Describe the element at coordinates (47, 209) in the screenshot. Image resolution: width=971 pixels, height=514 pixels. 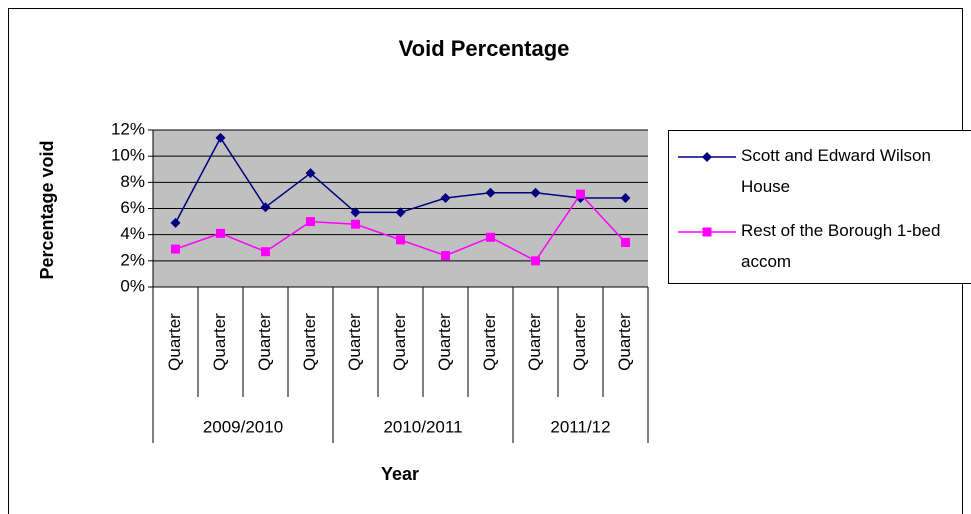
I see `y-axis-label: Percentage void` at that location.